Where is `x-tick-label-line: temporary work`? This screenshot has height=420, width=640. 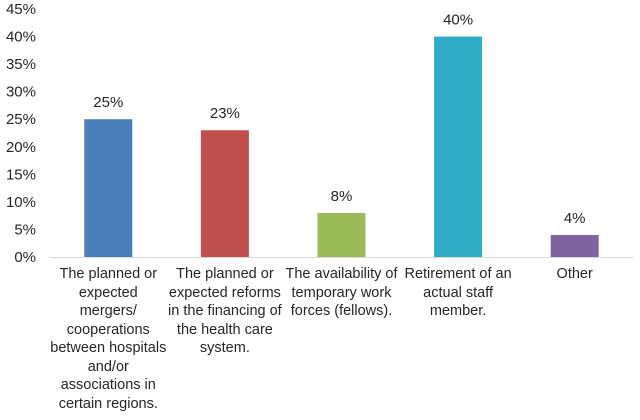 x-tick-label-line: temporary work is located at coordinates (341, 292).